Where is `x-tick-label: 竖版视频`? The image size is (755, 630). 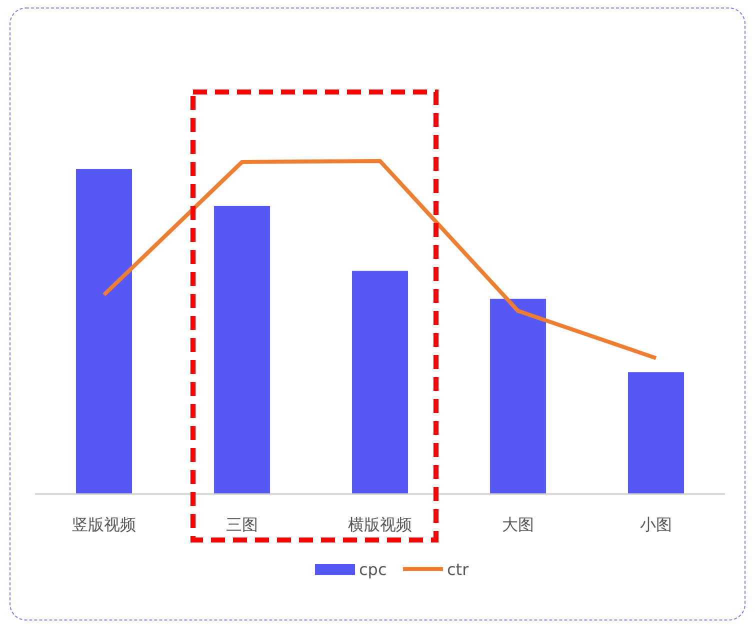 x-tick-label: 竖版视频 is located at coordinates (104, 524).